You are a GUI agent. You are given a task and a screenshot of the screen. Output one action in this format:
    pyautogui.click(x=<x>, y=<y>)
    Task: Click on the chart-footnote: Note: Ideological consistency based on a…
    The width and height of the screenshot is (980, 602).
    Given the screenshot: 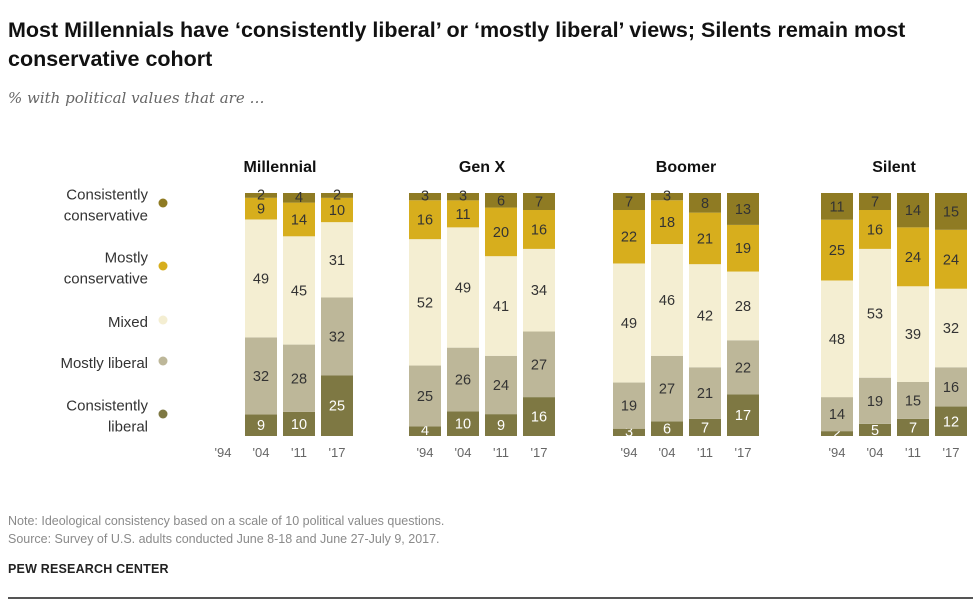 What is the action you would take?
    pyautogui.click(x=226, y=530)
    